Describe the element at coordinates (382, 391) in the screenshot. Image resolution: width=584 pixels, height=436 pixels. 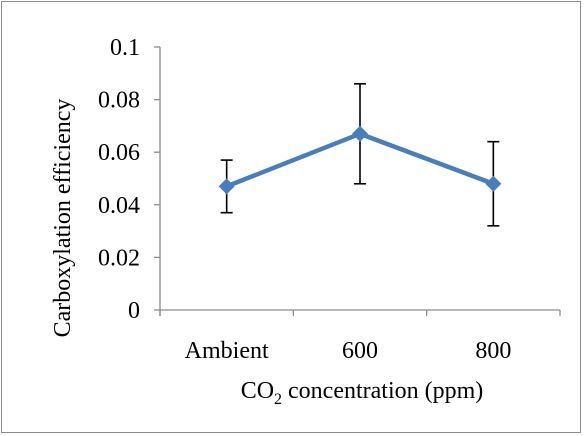
I see `x-axis-label-suffix: concentration (ppm)` at that location.